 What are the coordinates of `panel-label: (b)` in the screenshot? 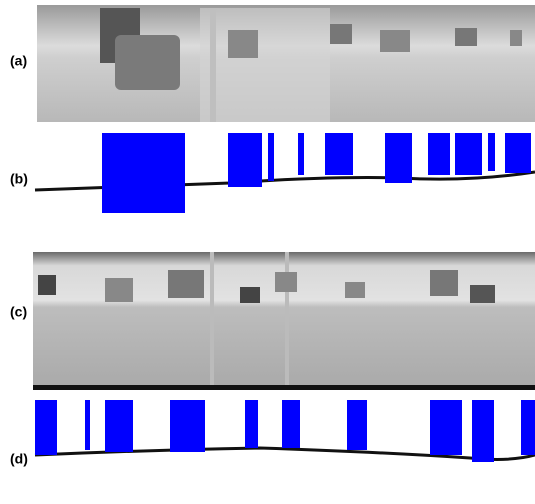 It's located at (19, 179).